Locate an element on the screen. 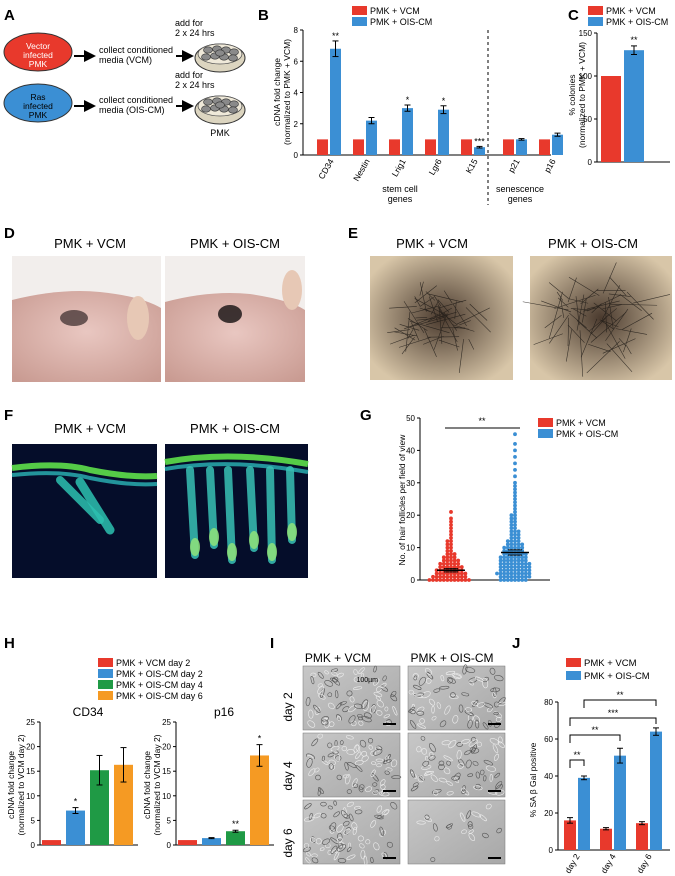 Image resolution: width=675 pixels, height=876 pixels. mouse-photo-vcm is located at coordinates (86, 319).